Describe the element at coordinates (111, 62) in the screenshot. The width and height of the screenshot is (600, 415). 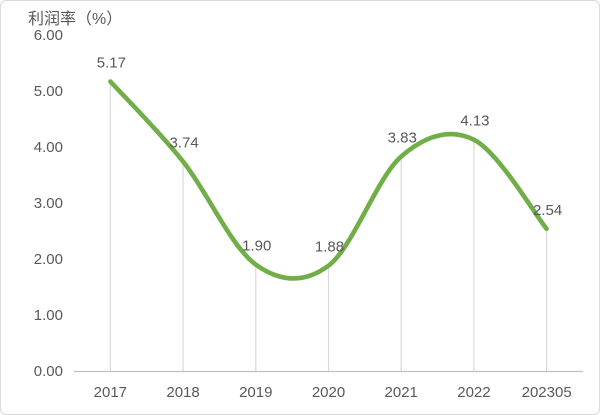
I see `data-label: 5.17` at that location.